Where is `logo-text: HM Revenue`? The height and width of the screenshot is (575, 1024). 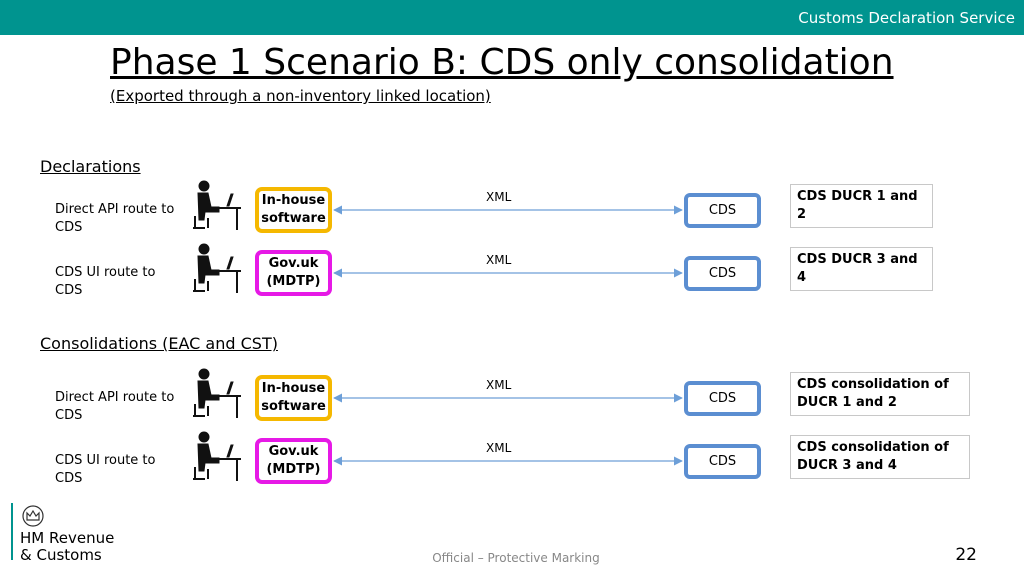
logo-text: HM Revenue is located at coordinates (67, 538).